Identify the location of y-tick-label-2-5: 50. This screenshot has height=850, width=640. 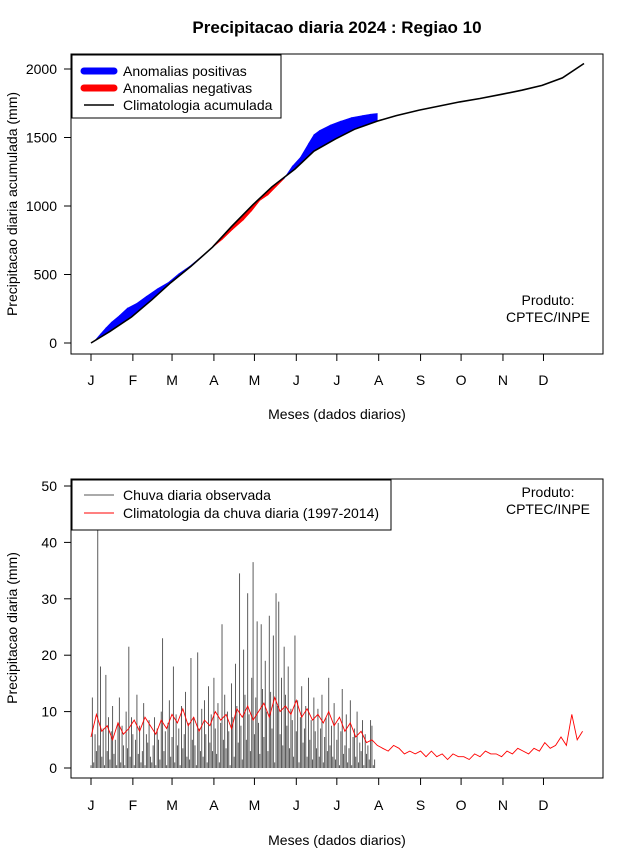
(49, 486).